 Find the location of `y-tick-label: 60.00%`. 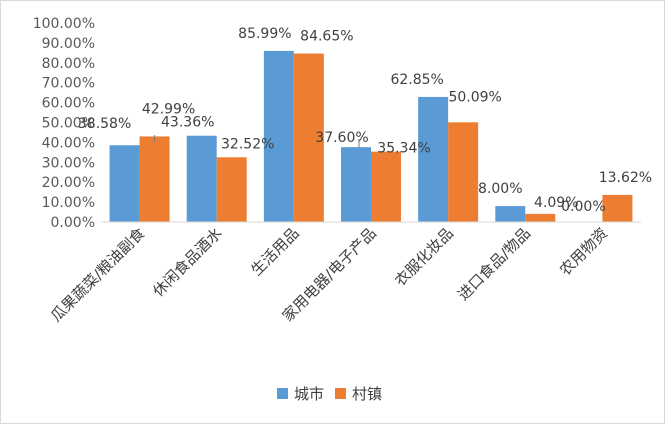

y-tick-label: 60.00% is located at coordinates (68, 104).